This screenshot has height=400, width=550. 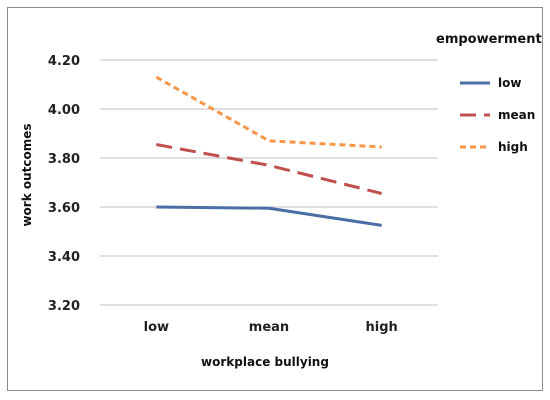 I want to click on x-tick-label: low, so click(x=156, y=327).